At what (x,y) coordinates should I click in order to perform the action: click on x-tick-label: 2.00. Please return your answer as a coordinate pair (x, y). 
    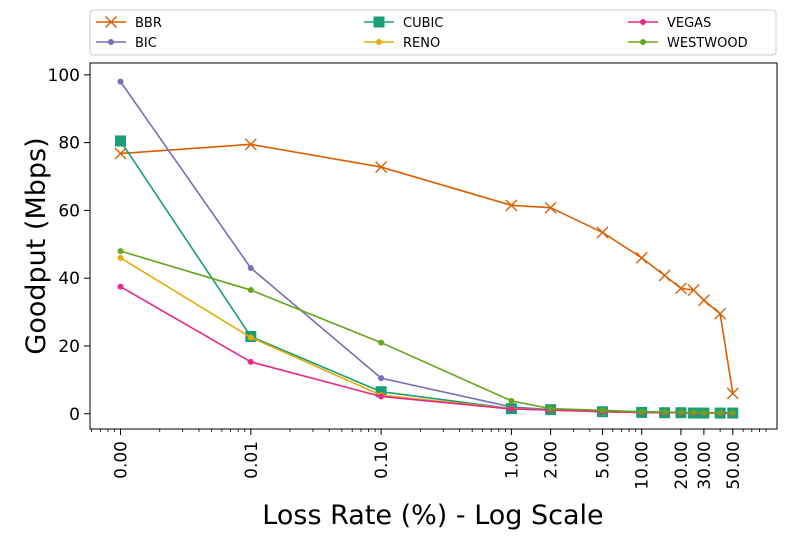
    Looking at the image, I should click on (552, 460).